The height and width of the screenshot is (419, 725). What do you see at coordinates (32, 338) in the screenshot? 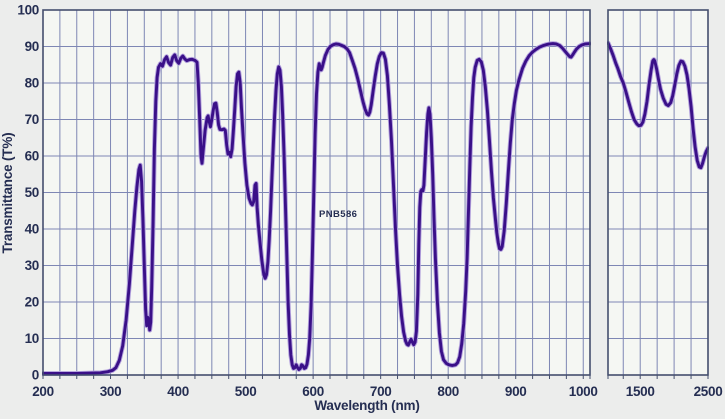
I see `y-tick-label: 10` at bounding box center [32, 338].